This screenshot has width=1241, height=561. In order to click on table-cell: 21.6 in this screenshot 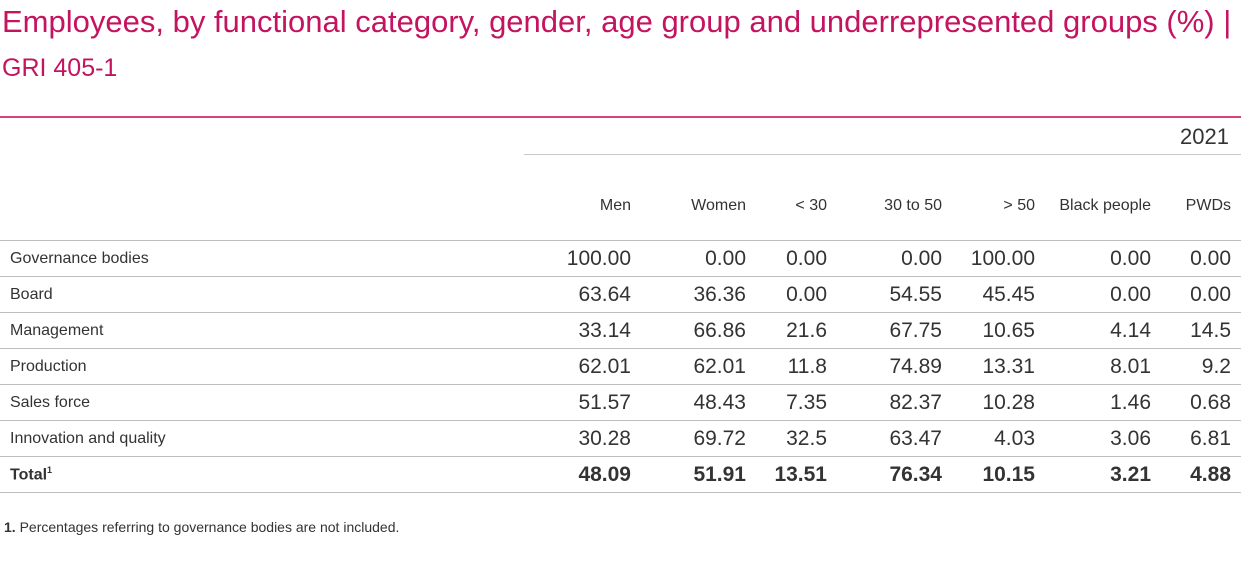, I will do `click(796, 330)`.